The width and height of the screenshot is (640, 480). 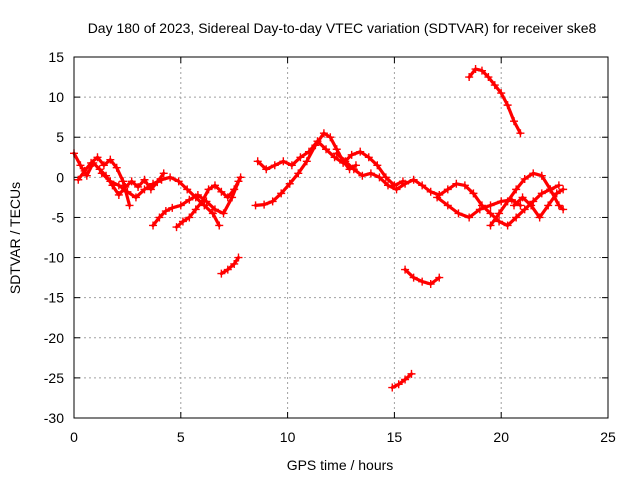 What do you see at coordinates (60, 137) in the screenshot?
I see `y-tick-label: 5` at bounding box center [60, 137].